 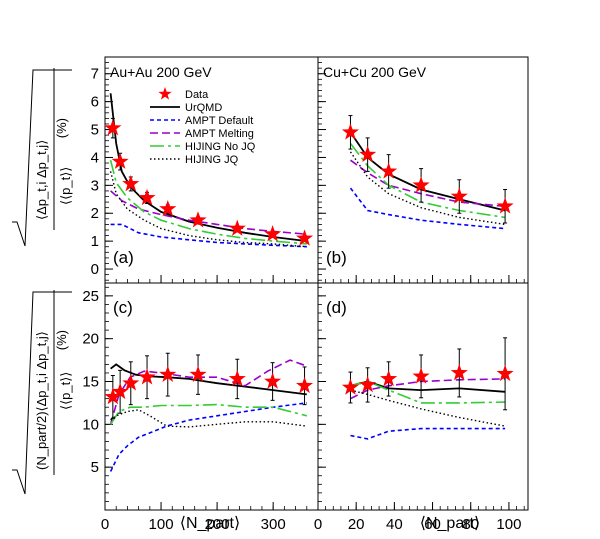 I want to click on y-tick-label: 10, so click(x=90, y=424).